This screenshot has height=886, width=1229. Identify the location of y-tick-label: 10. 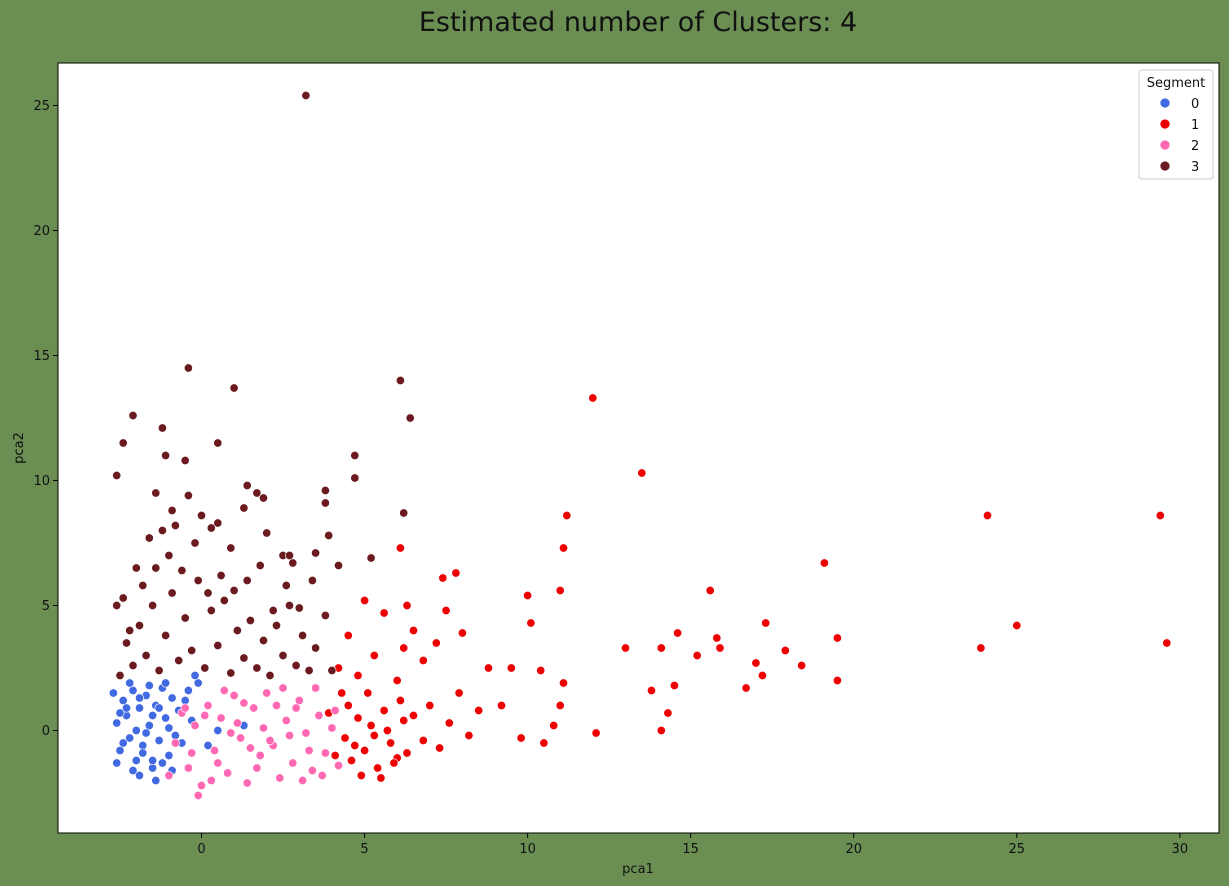
(41, 481).